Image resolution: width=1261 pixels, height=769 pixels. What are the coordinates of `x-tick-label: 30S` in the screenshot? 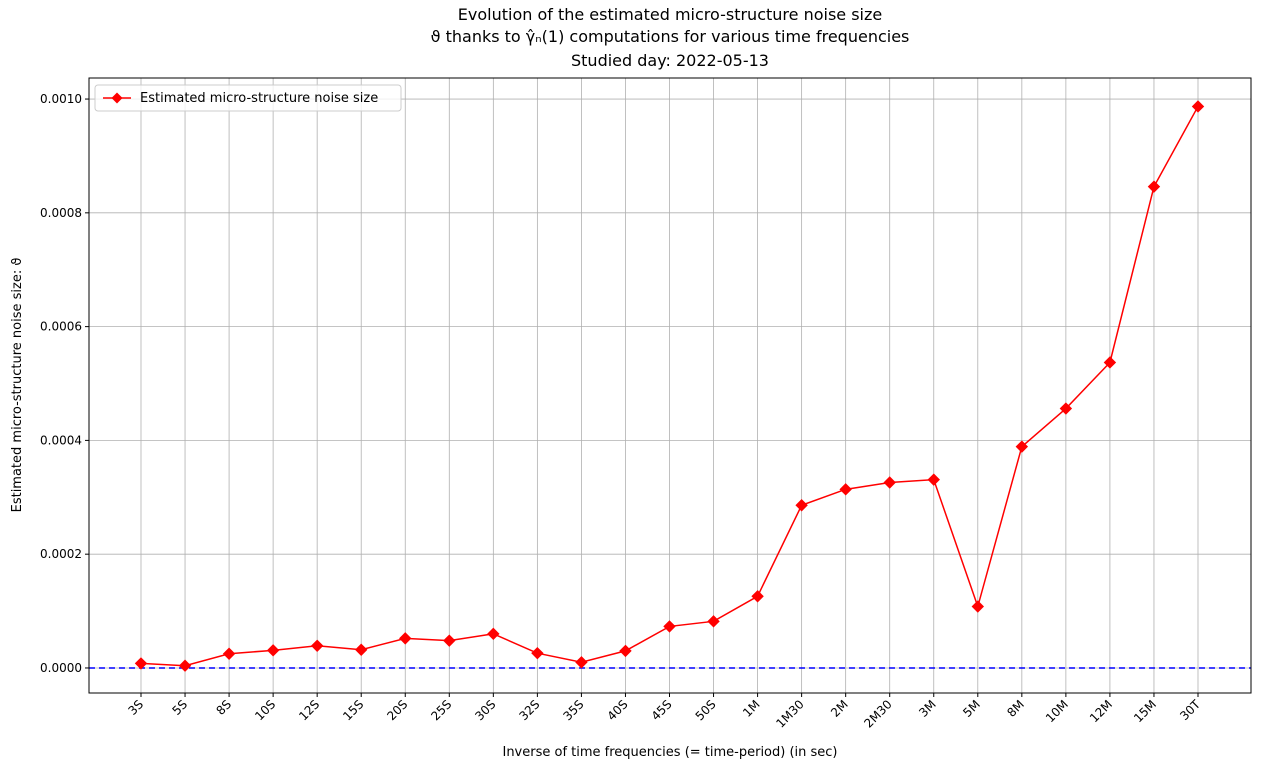 It's located at (485, 710).